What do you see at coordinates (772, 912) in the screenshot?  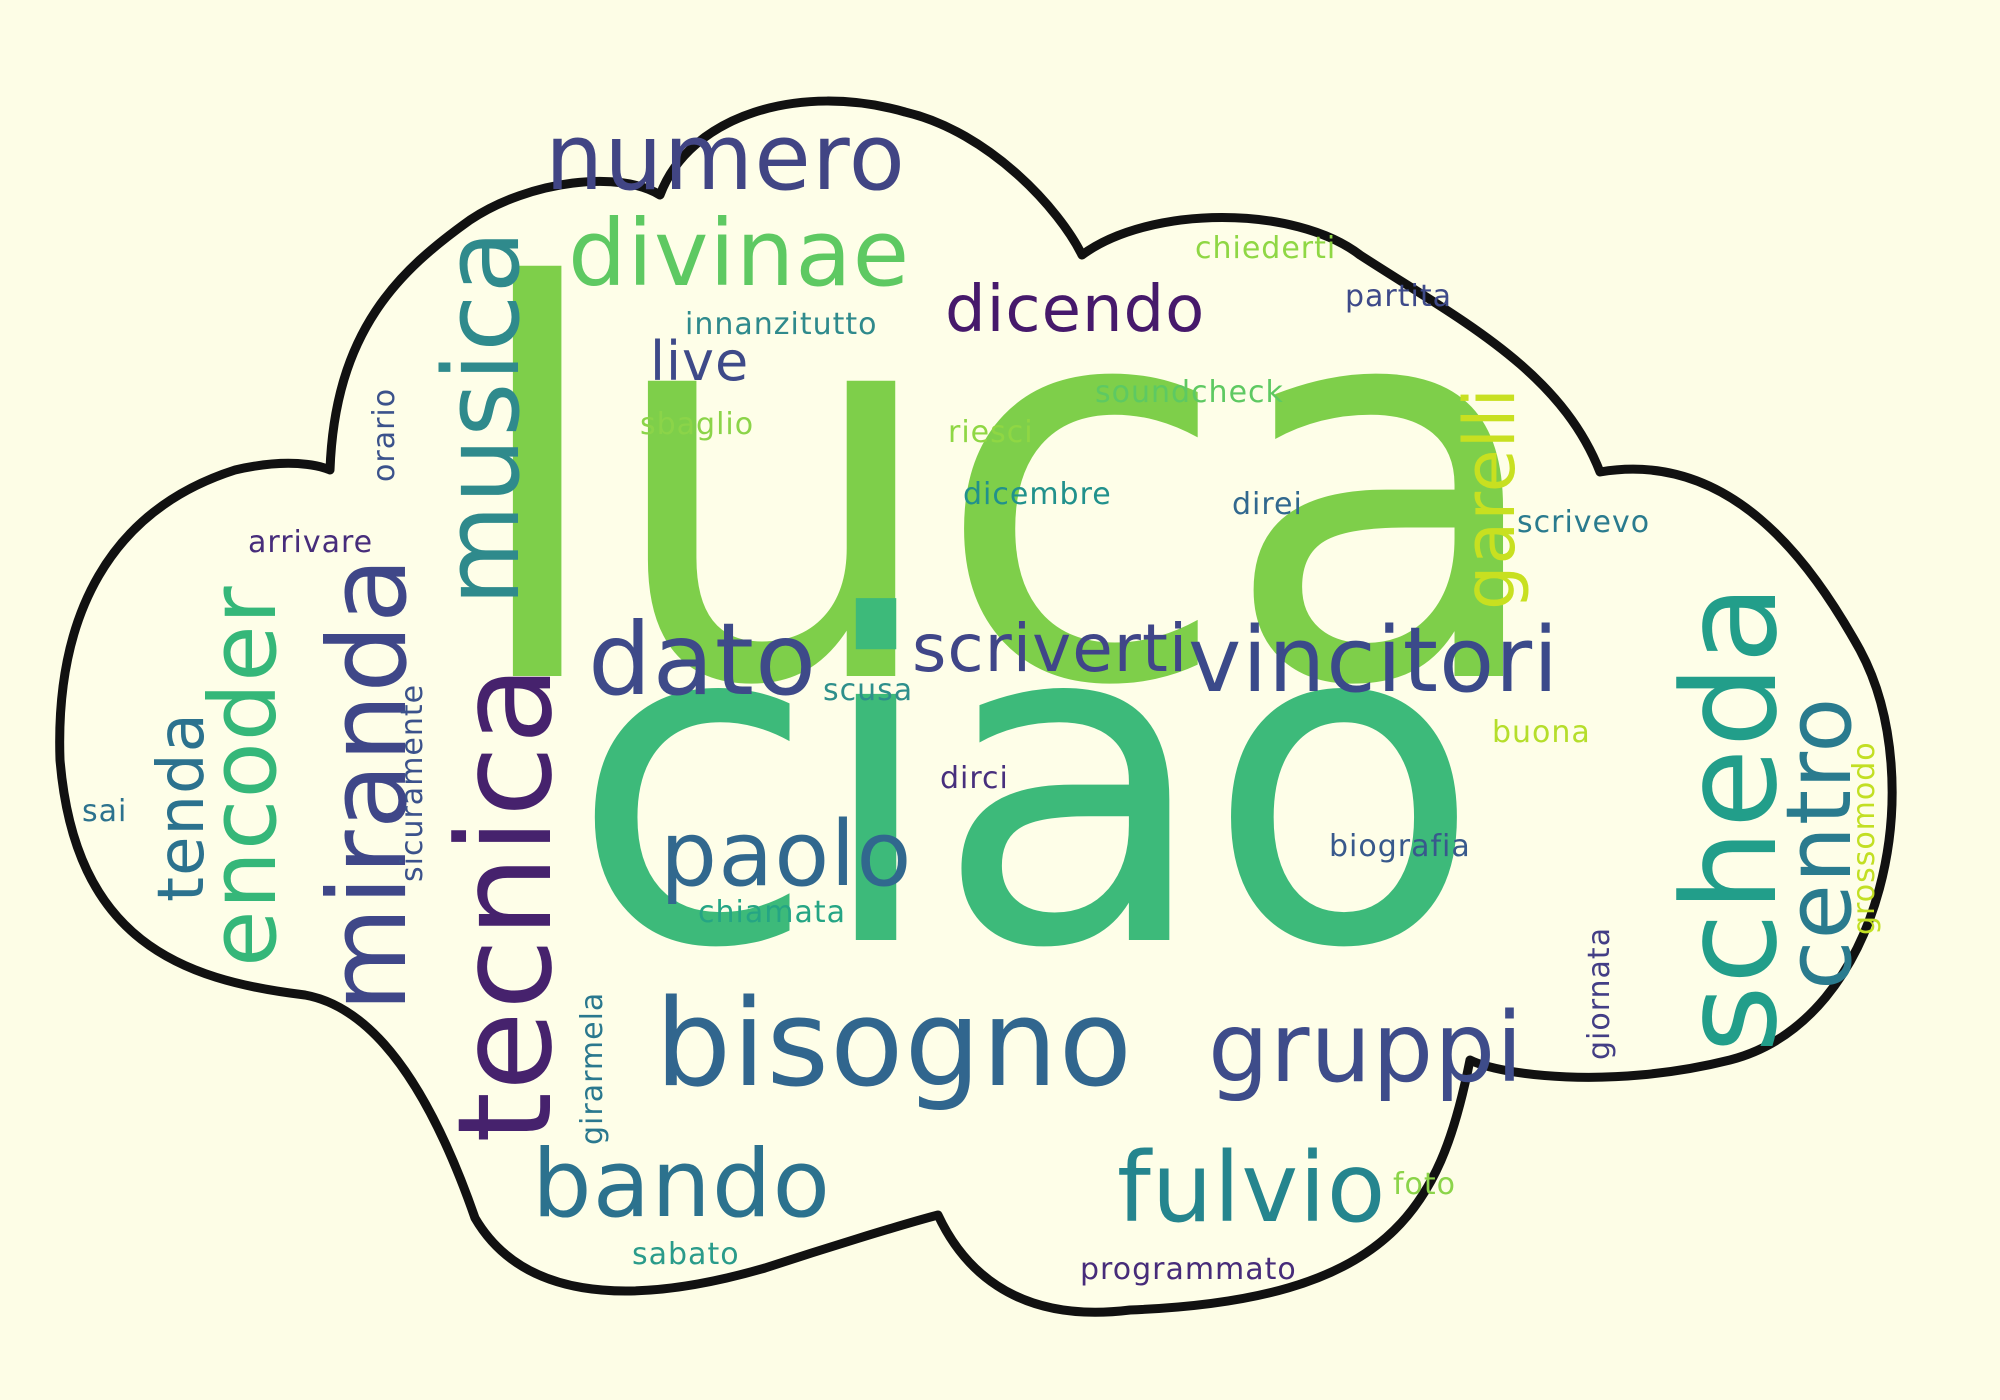 I see `word-chiamata: chiamata` at bounding box center [772, 912].